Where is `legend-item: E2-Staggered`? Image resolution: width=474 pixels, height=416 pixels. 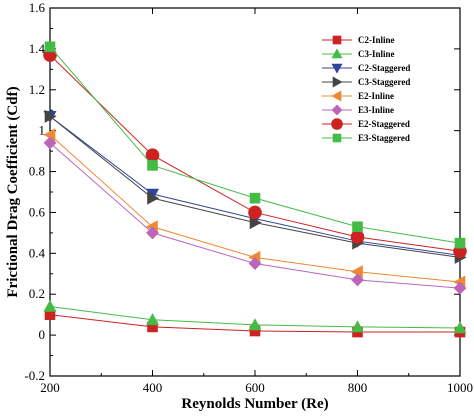
legend-item: E2-Staggered is located at coordinates (366, 124).